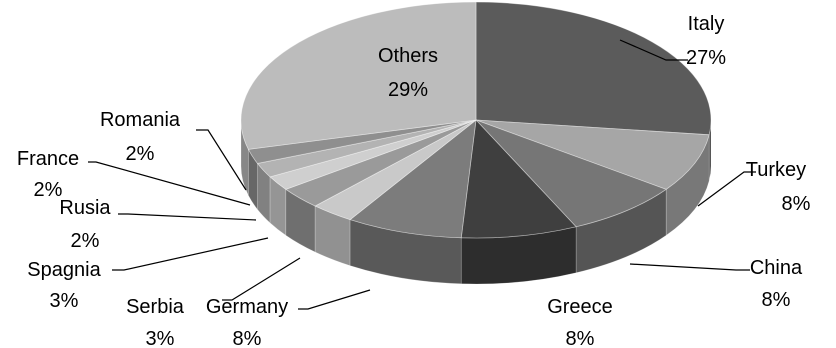 This screenshot has height=348, width=836. What do you see at coordinates (160, 338) in the screenshot?
I see `slice-value-serbia: 3%` at bounding box center [160, 338].